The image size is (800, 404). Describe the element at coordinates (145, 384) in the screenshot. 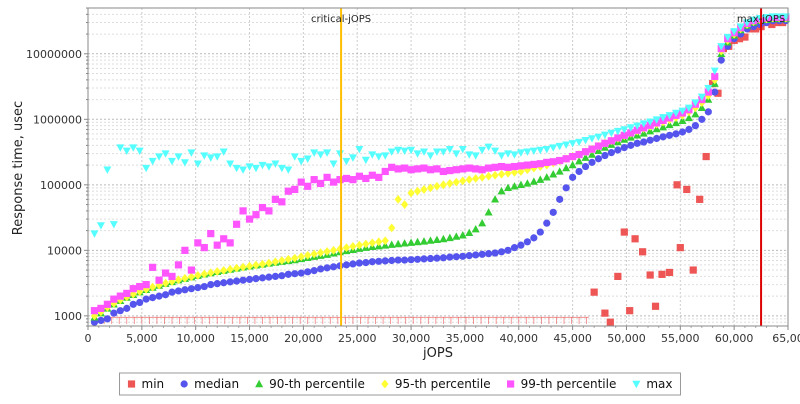

I see `legend-item-min: min` at that location.